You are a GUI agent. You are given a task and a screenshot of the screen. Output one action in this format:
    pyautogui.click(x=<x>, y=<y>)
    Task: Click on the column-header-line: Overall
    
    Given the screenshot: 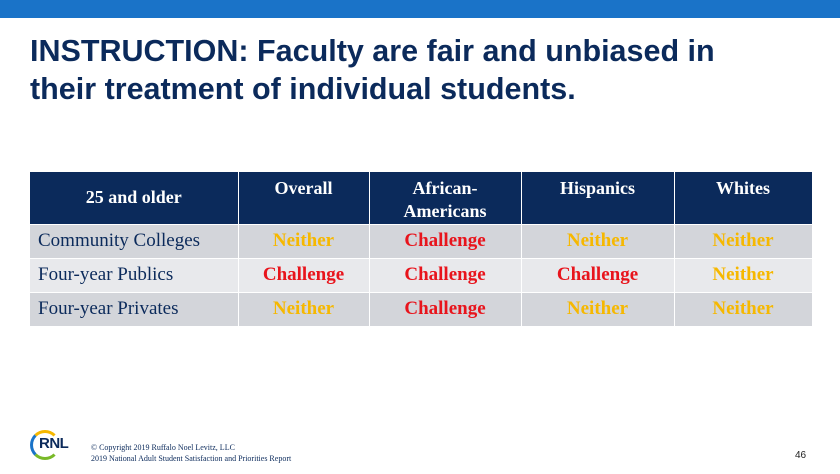 What is the action you would take?
    pyautogui.click(x=303, y=188)
    